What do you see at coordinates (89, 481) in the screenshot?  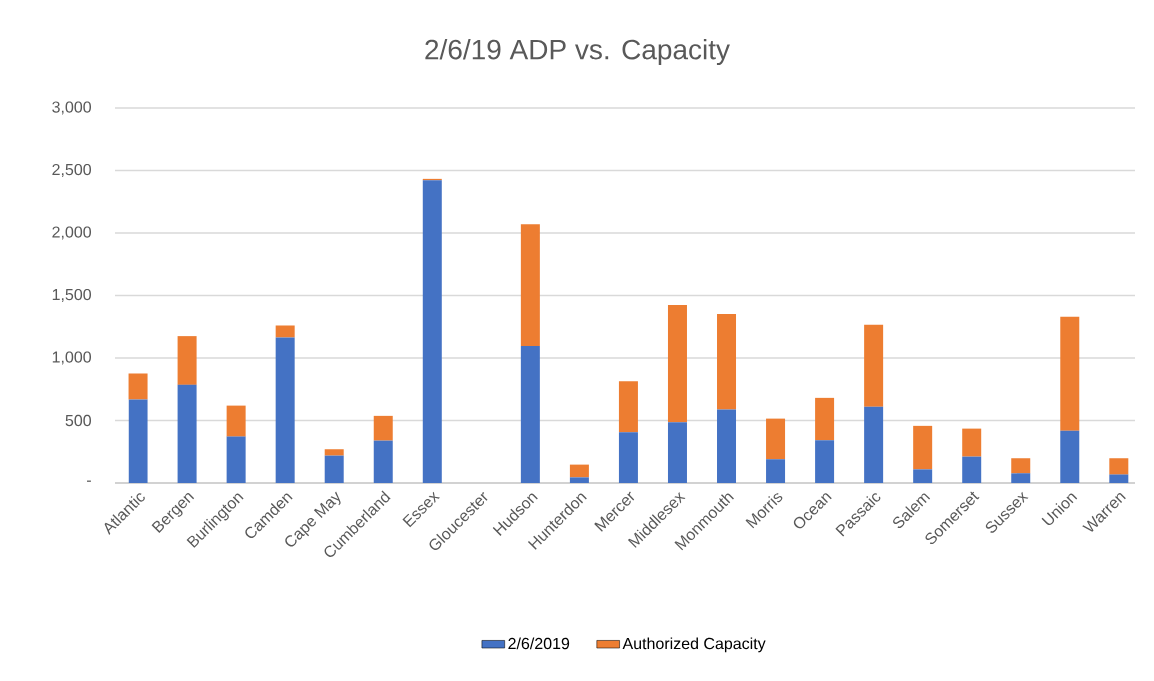 I see `y-tick-label: -` at bounding box center [89, 481].